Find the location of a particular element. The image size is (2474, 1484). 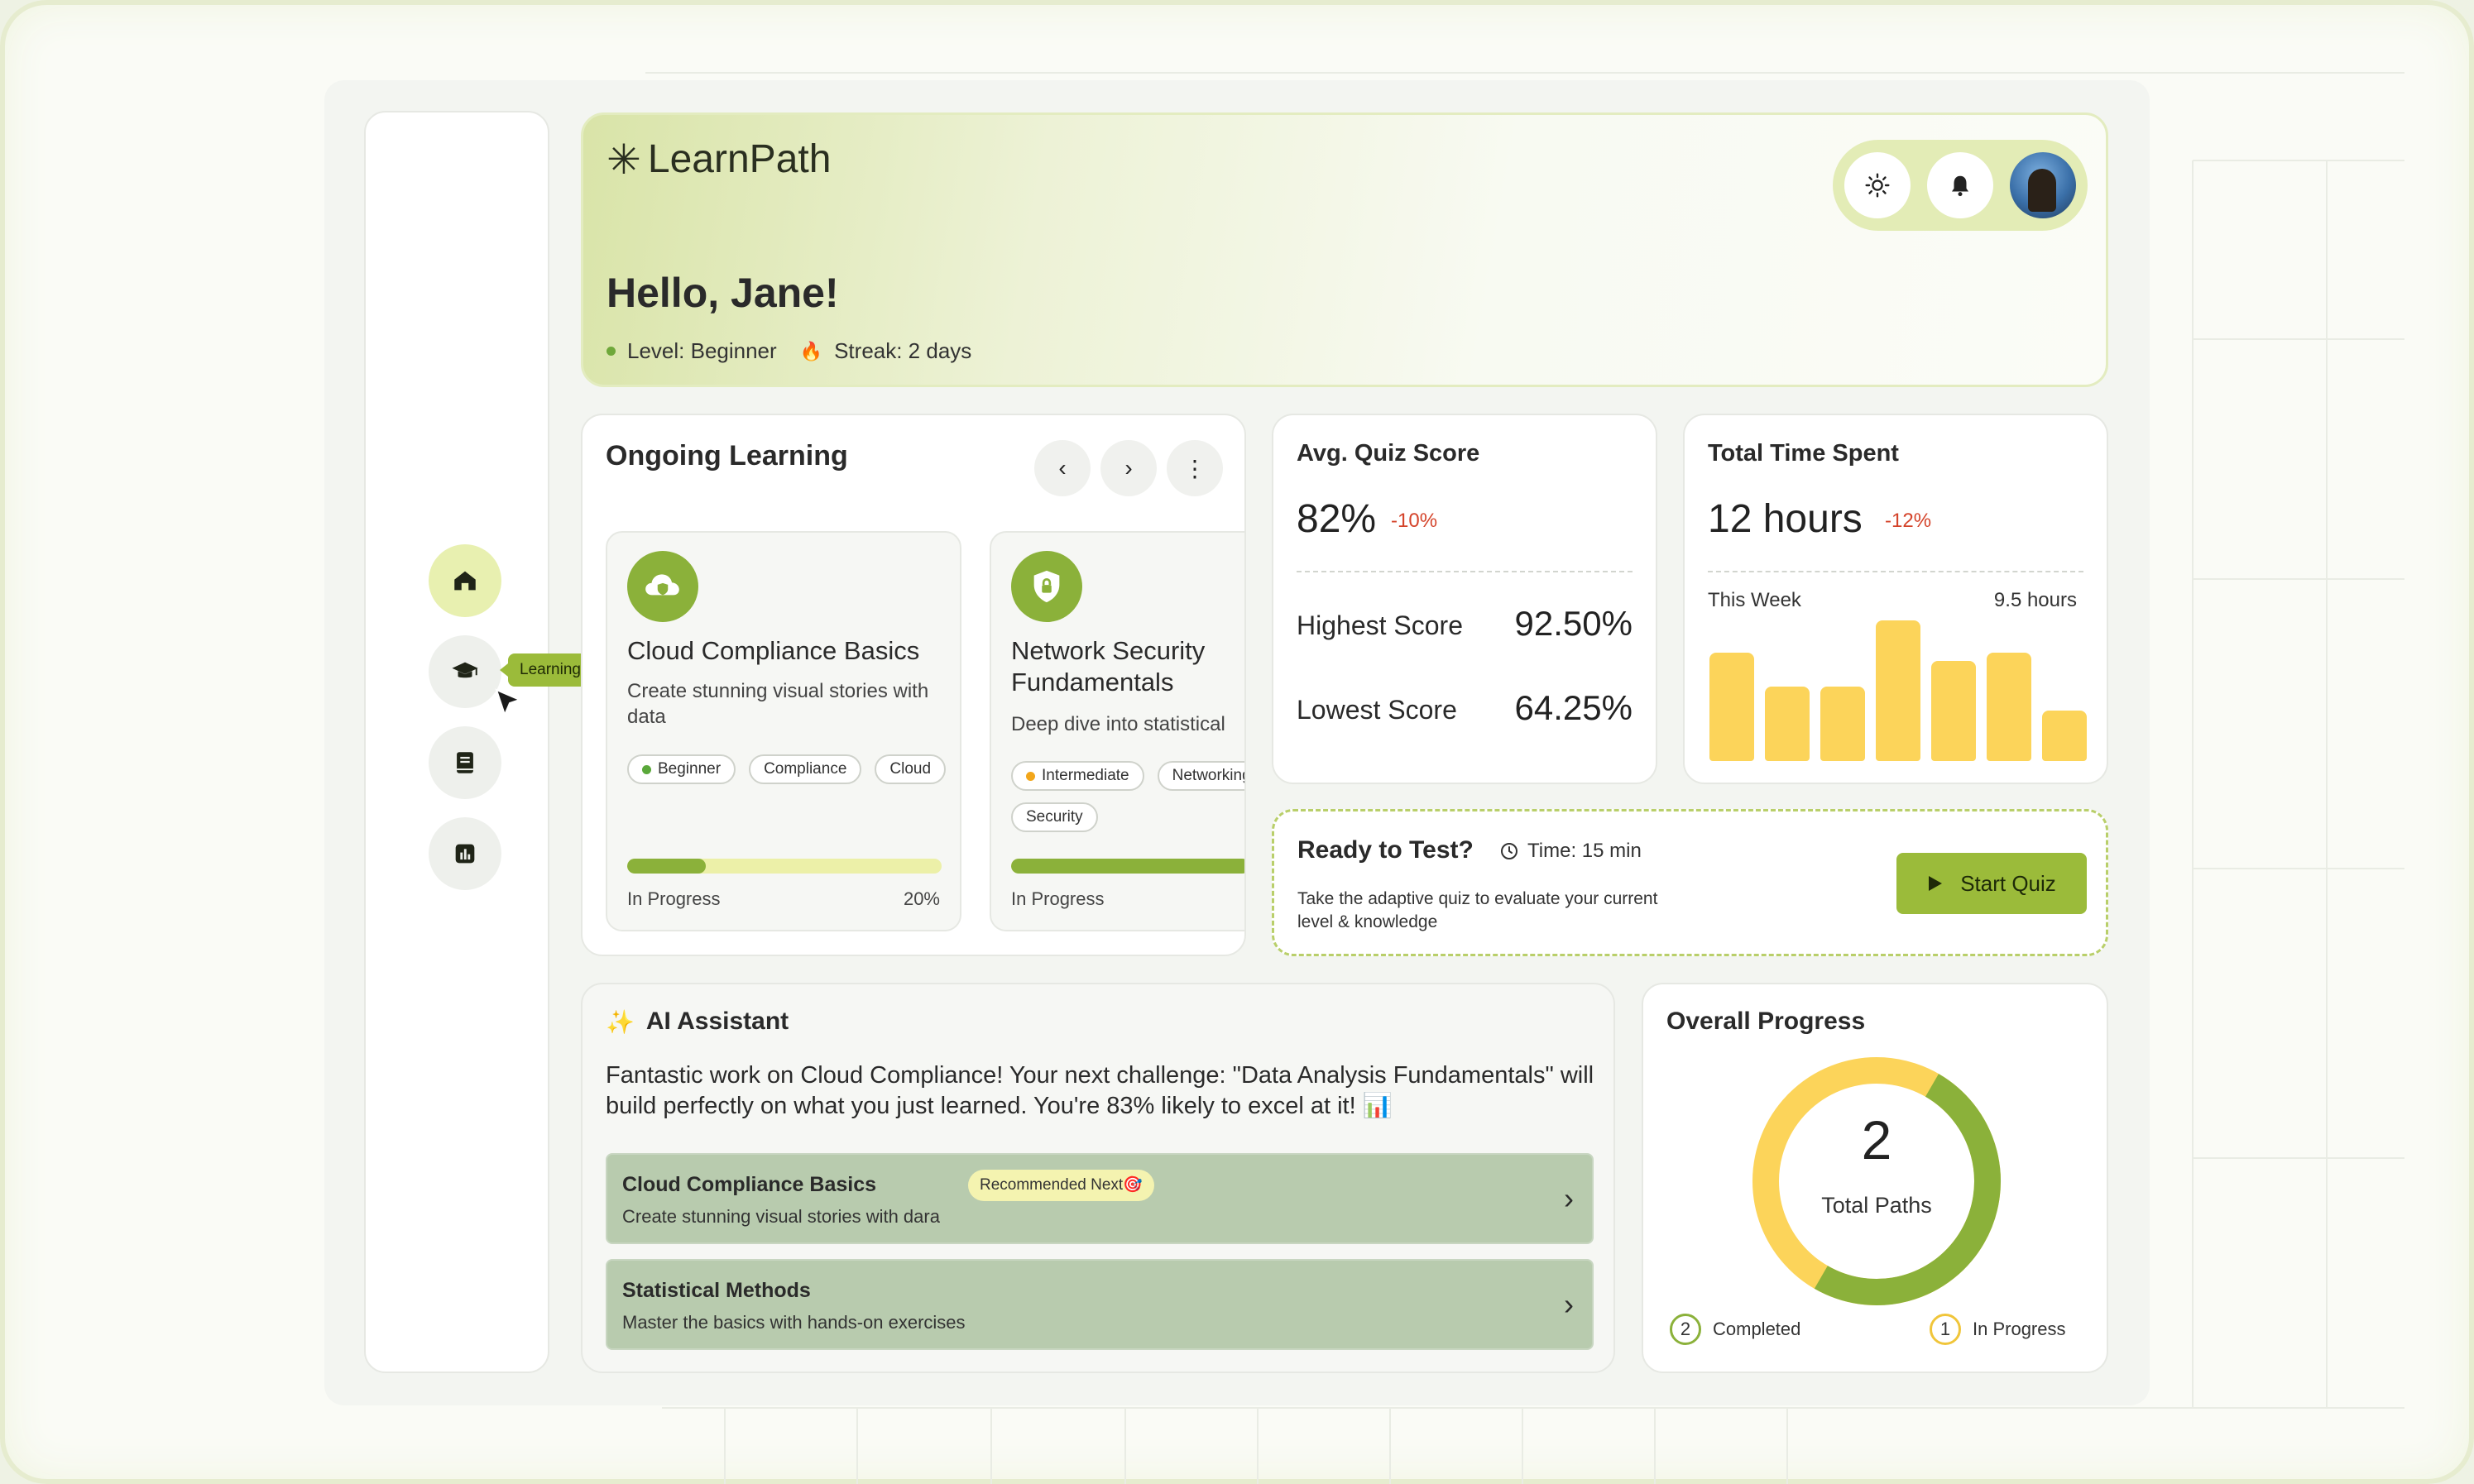

next-button: › is located at coordinates (1129, 468).